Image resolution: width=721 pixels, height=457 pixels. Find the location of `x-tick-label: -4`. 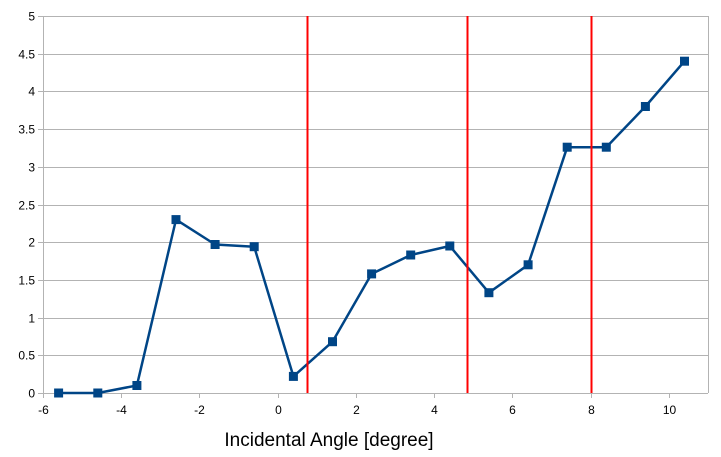

x-tick-label: -4 is located at coordinates (121, 410).